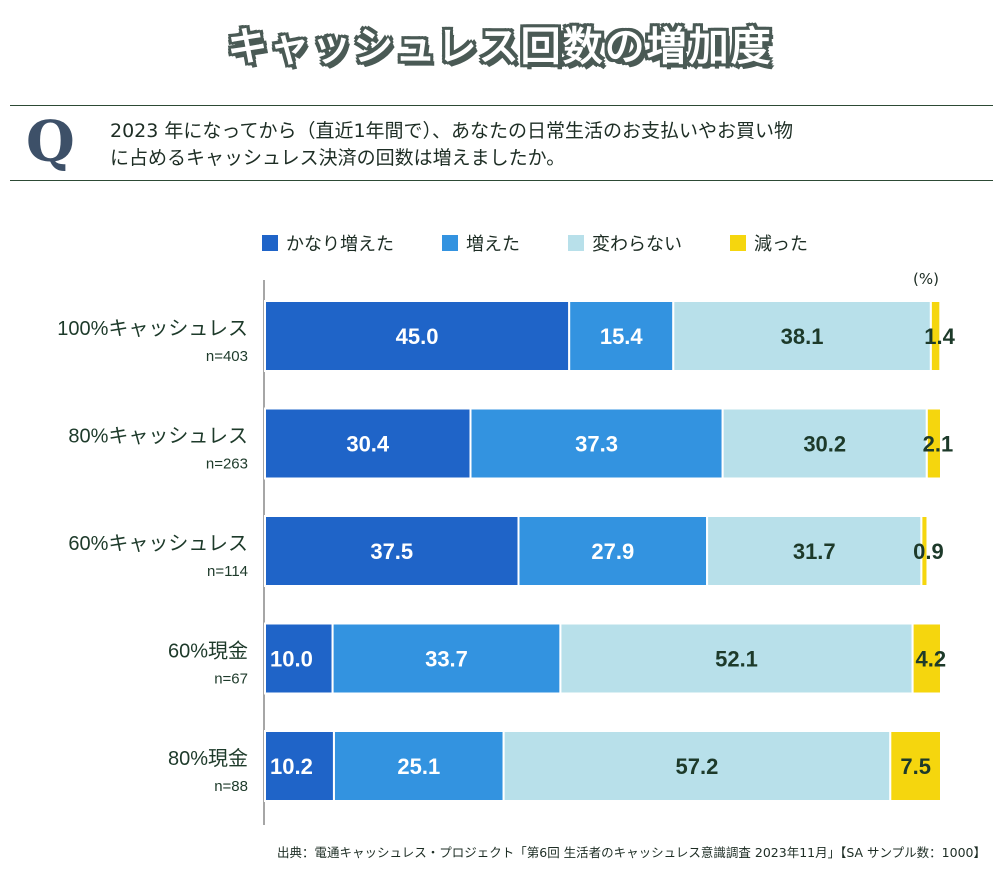 This screenshot has height=870, width=1000. I want to click on category-n-label: n=403, so click(227, 356).